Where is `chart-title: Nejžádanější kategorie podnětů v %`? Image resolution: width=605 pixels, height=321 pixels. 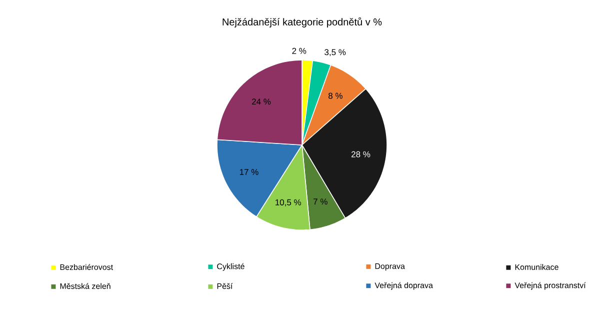
chart-title: Nejžádanější kategorie podnětů v % is located at coordinates (302, 22).